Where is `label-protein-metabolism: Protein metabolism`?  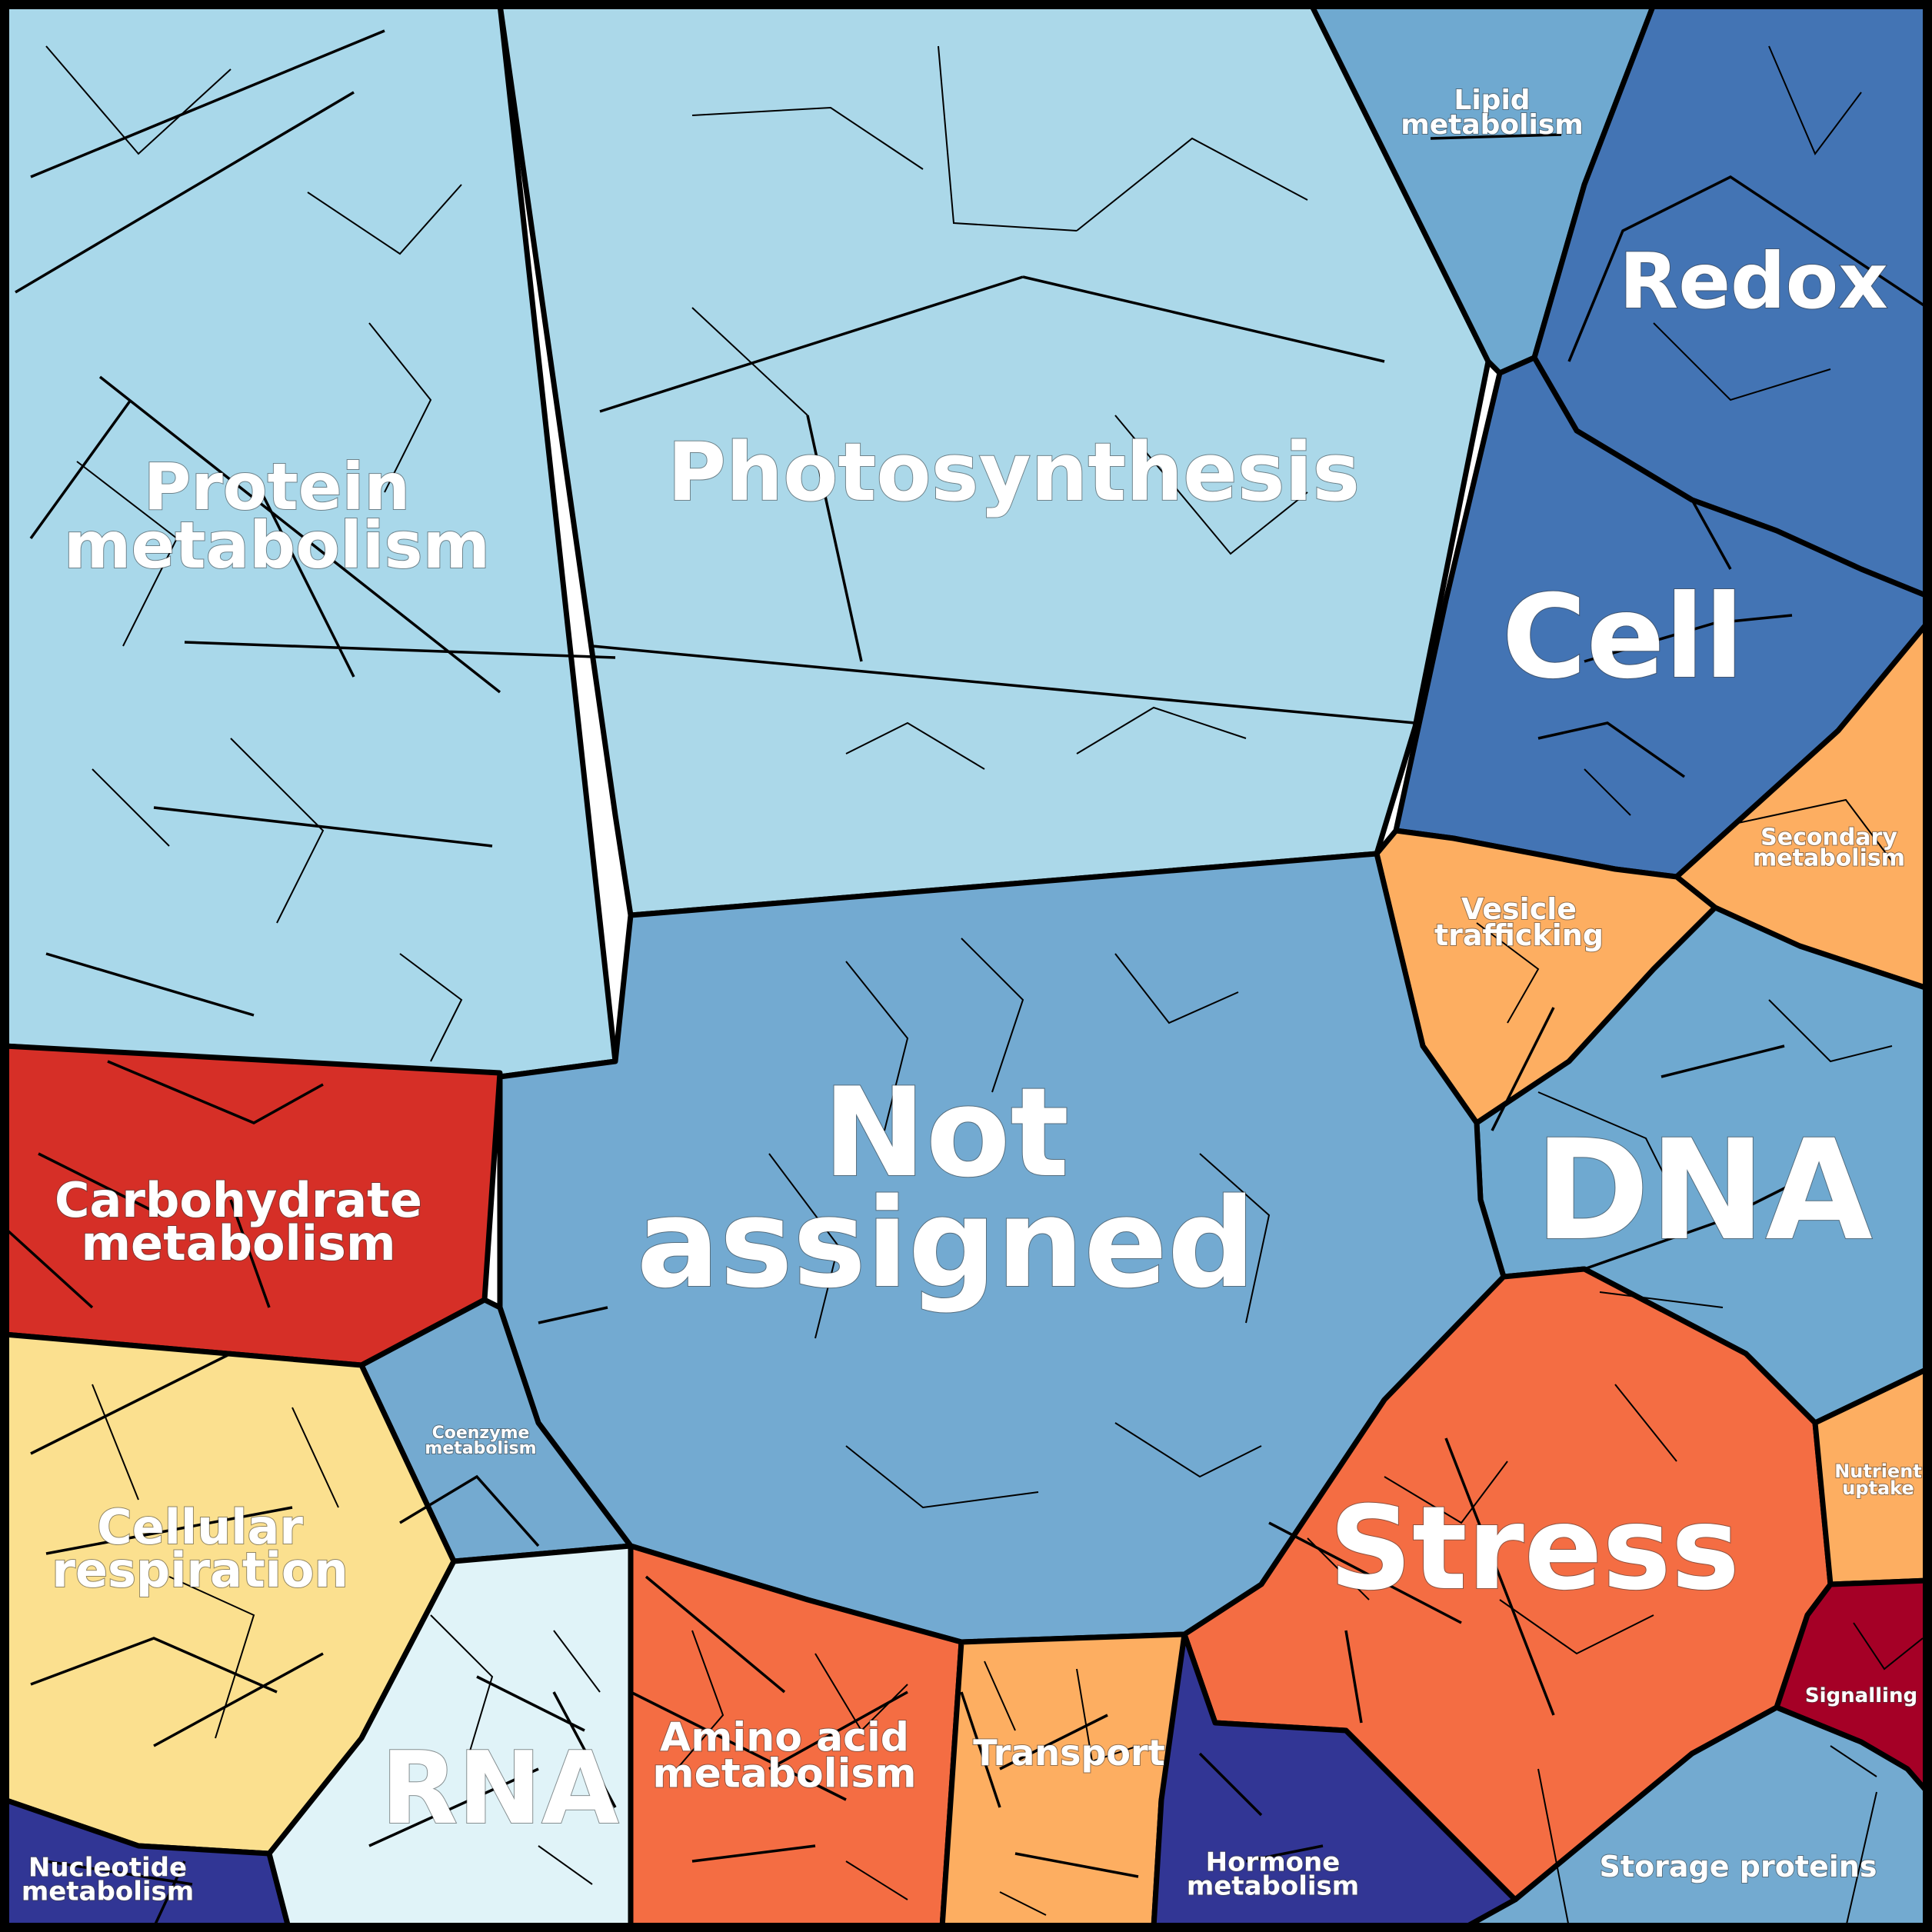 label-protein-metabolism: Protein metabolism is located at coordinates (277, 516).